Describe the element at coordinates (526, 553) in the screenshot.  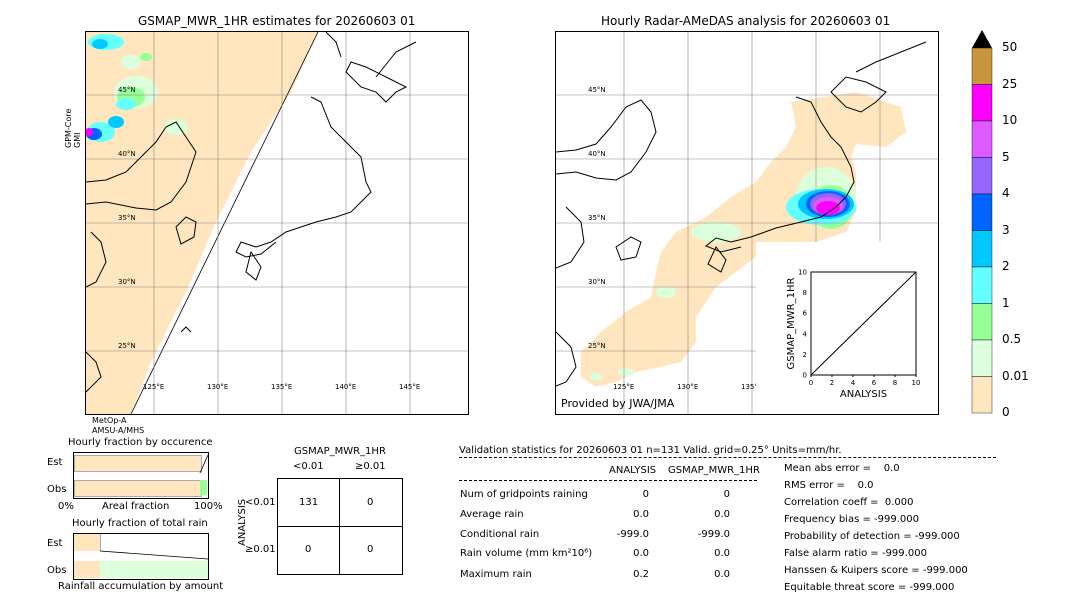
I see `validation-row-label: Rain volume (mm km²10⁶)` at that location.